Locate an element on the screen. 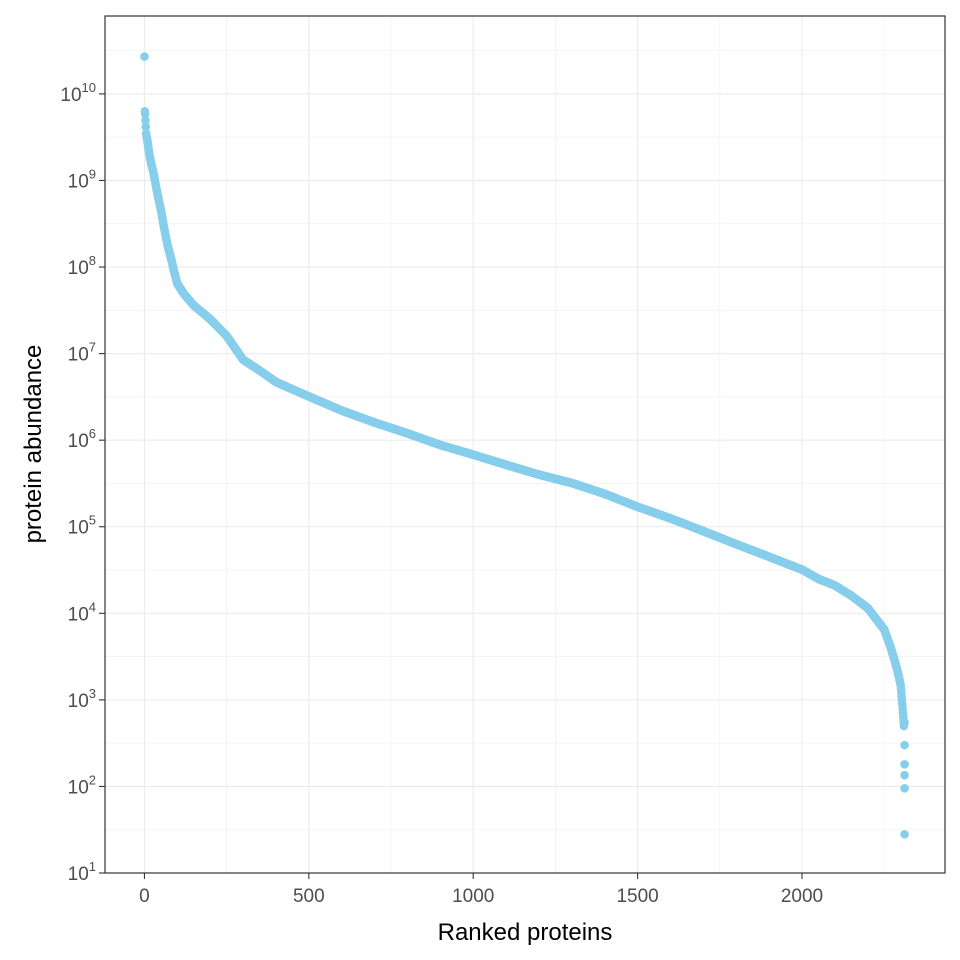 This screenshot has width=960, height=960. y-axis-title: protein abundance is located at coordinates (33, 444).